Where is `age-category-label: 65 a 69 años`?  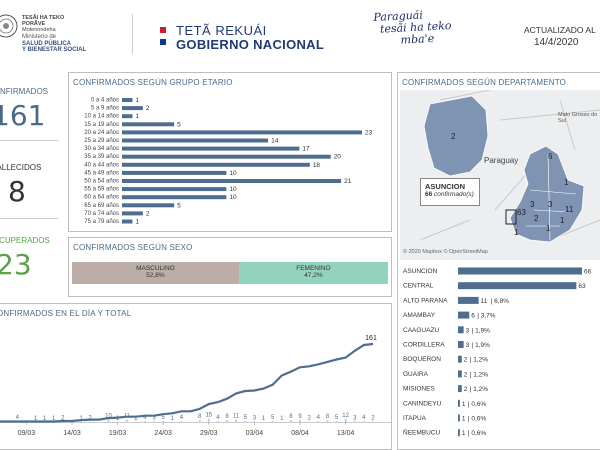 age-category-label: 65 a 69 años is located at coordinates (101, 206).